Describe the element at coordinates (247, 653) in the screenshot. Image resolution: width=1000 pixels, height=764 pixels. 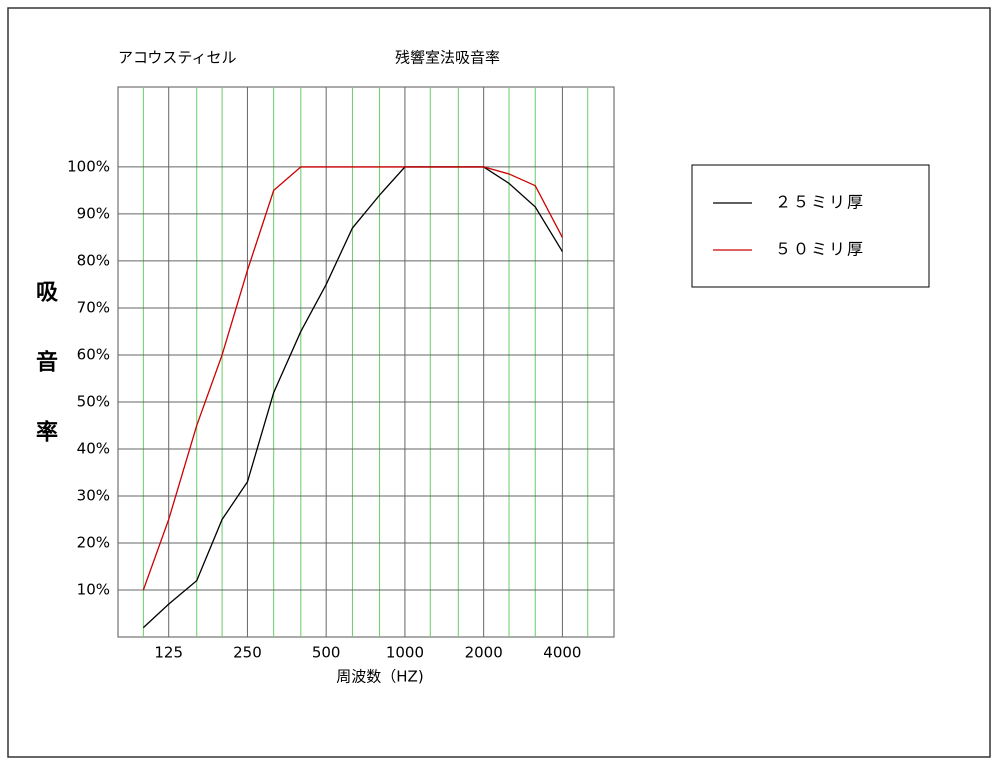
I see `x-tick-label: 250` at that location.